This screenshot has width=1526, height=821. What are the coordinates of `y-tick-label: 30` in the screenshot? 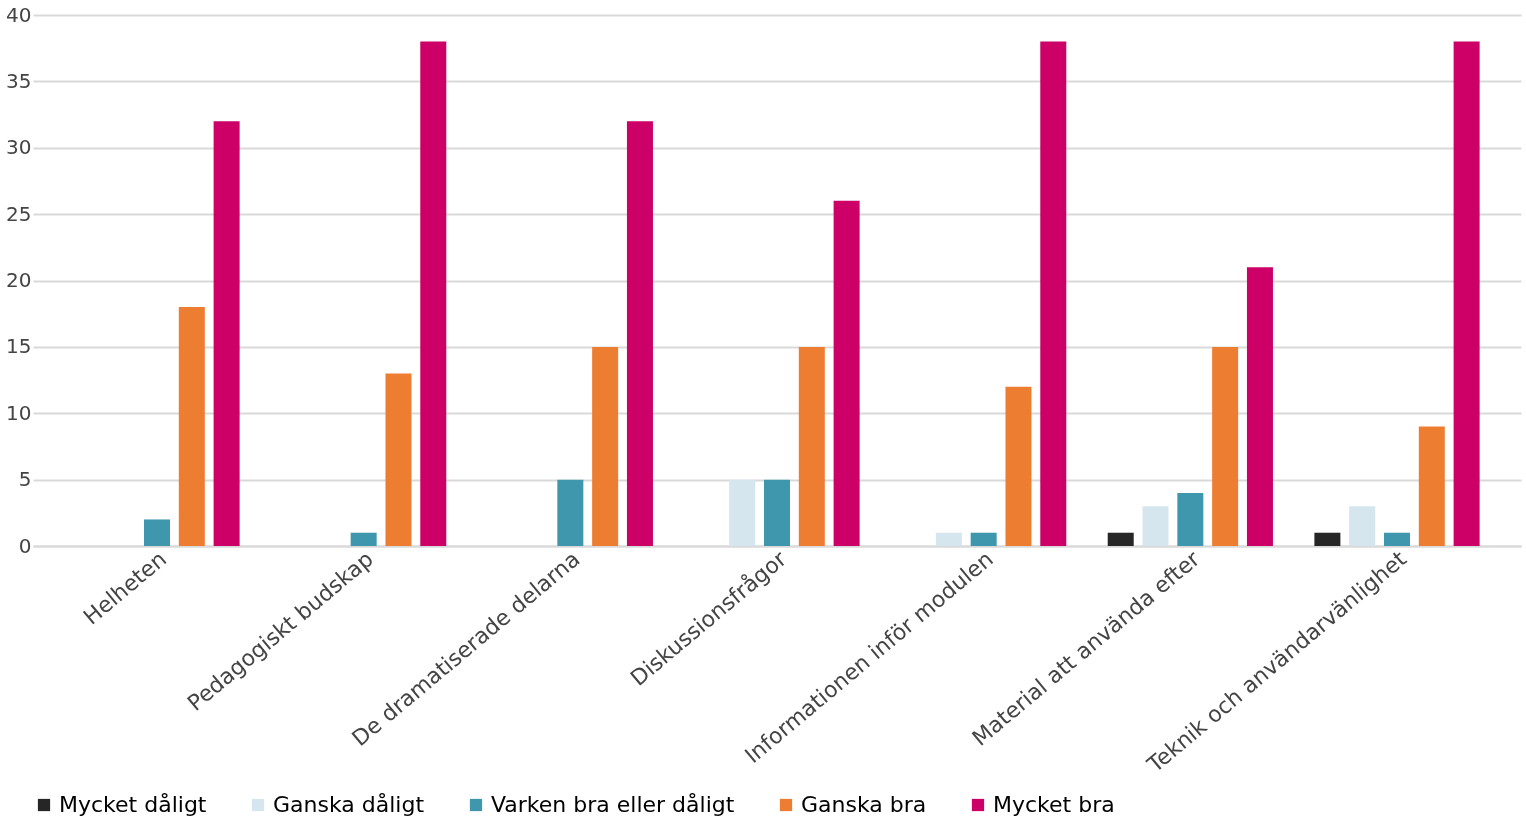 It's located at (19, 147).